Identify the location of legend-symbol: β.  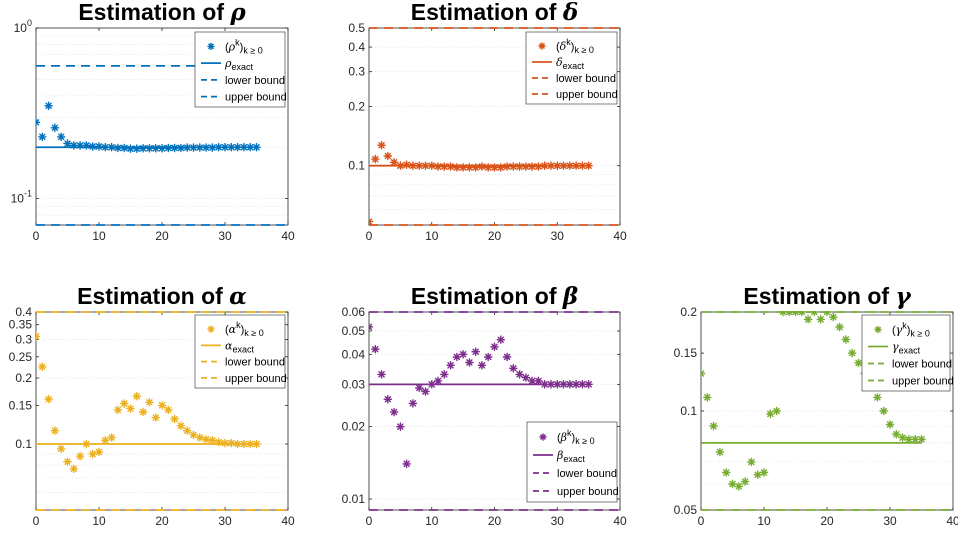
(559, 455).